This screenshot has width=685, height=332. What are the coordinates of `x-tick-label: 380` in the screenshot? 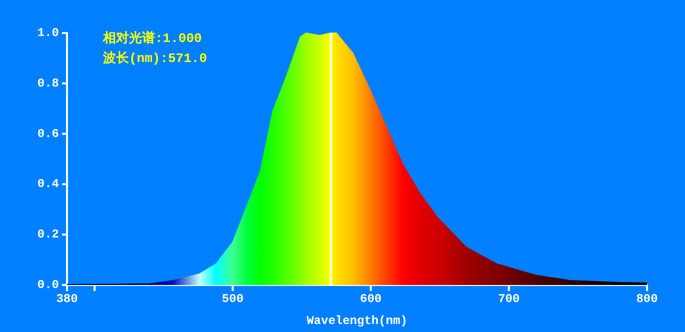 It's located at (67, 299).